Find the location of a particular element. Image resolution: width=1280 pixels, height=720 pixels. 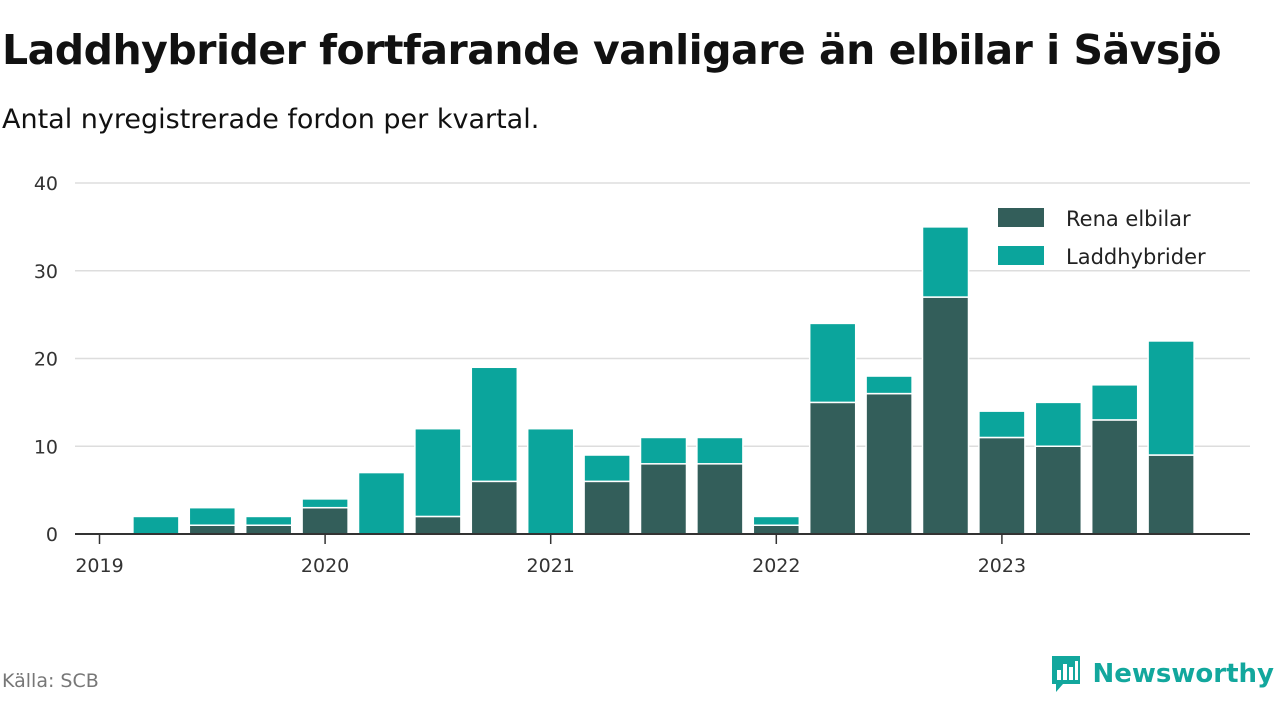

x-tick-label: 2019 is located at coordinates (99, 566).